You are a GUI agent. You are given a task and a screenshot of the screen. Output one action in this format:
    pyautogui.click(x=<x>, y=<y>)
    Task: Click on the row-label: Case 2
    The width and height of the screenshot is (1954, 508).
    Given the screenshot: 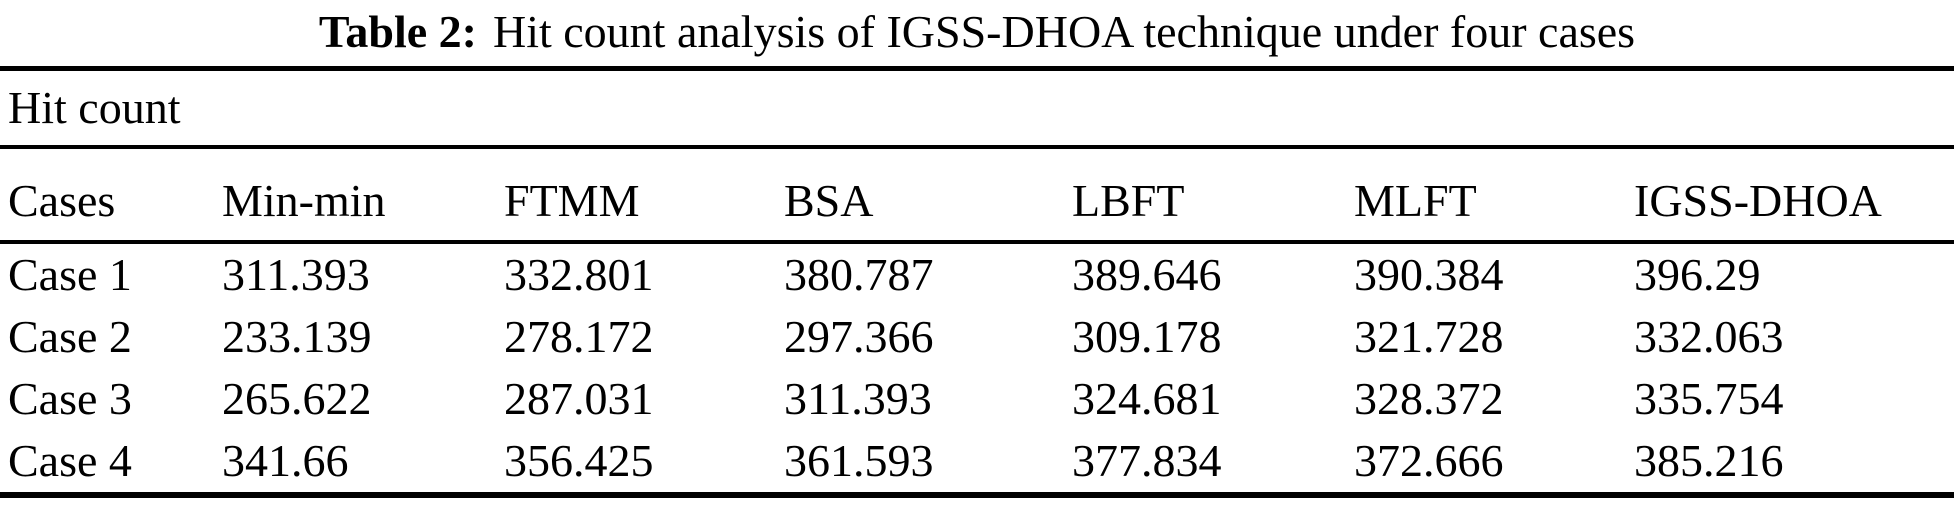 What is the action you would take?
    pyautogui.click(x=70, y=336)
    